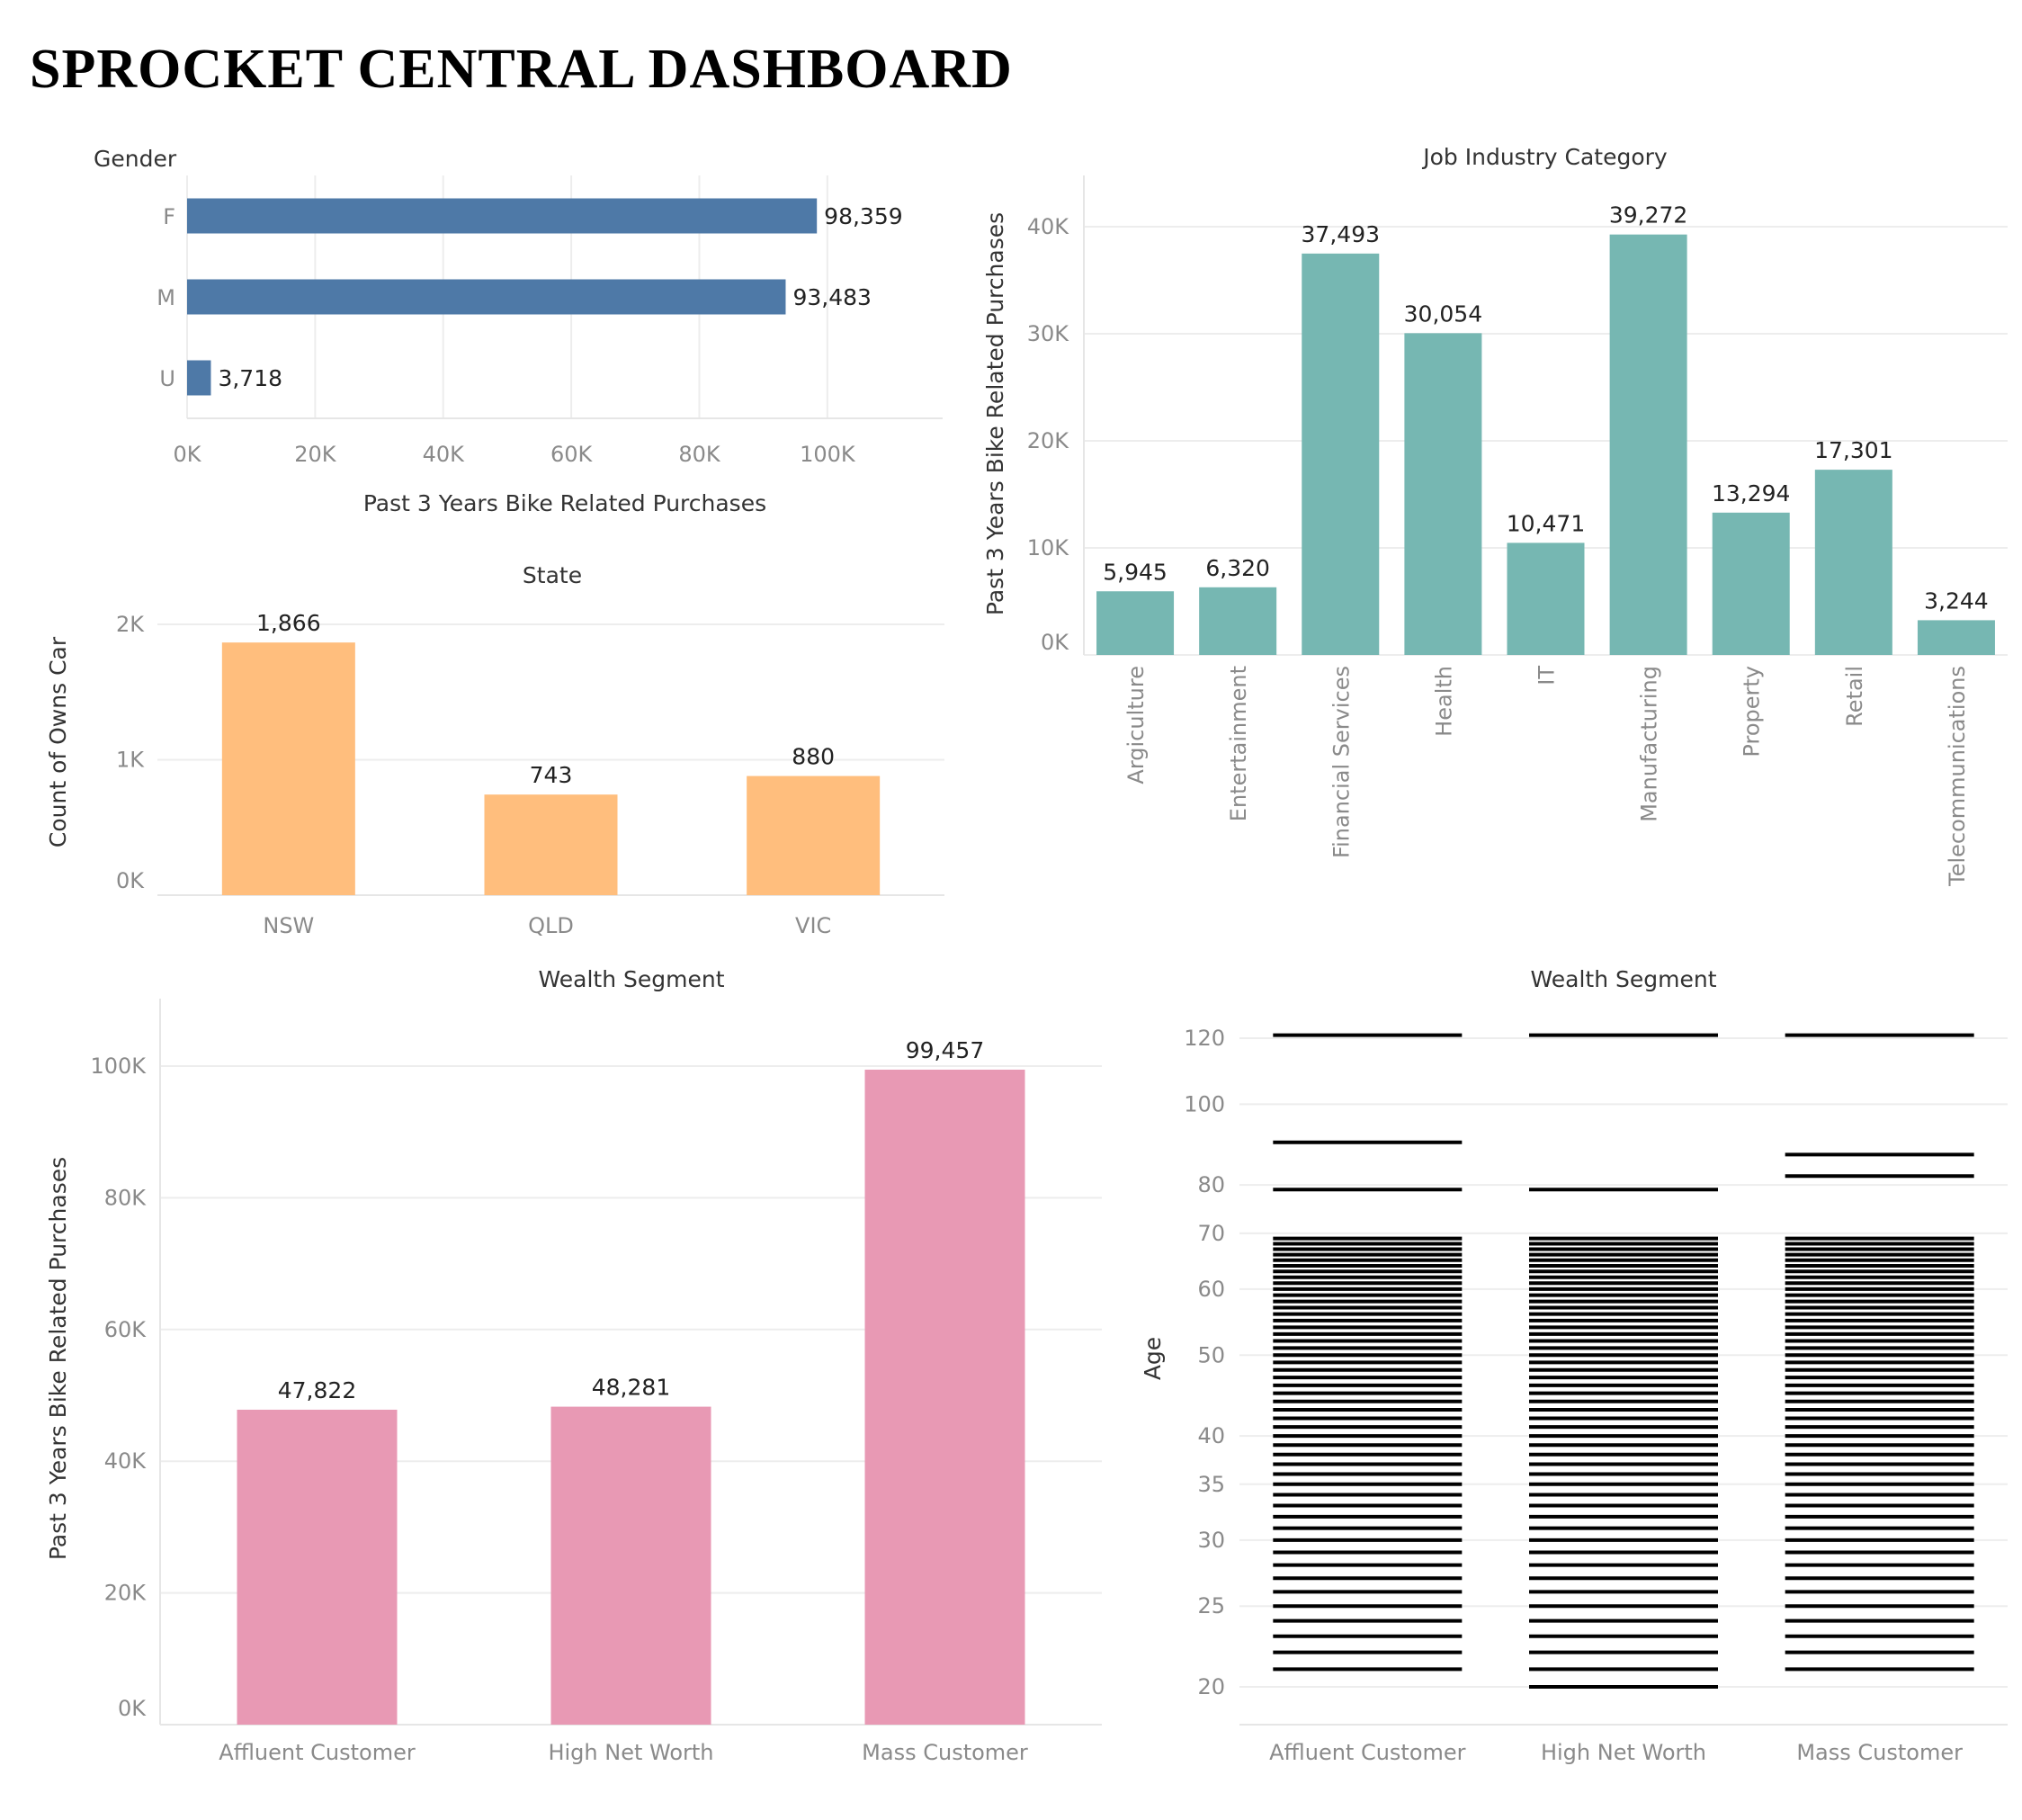 The image size is (2022, 1820). What do you see at coordinates (58, 1358) in the screenshot?
I see `wealth-purchases-y-axis-title: Past 3 Years Bike Related Purchases` at bounding box center [58, 1358].